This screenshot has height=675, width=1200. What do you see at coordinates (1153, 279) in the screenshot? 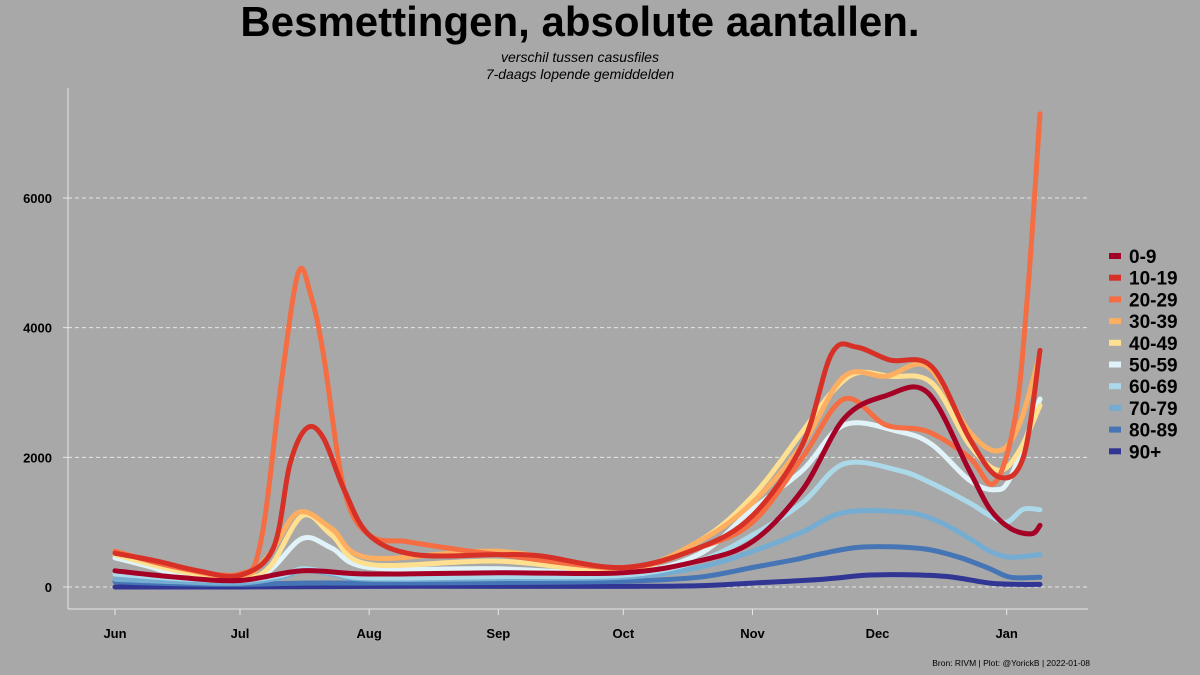
I see `legend-label-10-19: 10-19` at bounding box center [1153, 279].